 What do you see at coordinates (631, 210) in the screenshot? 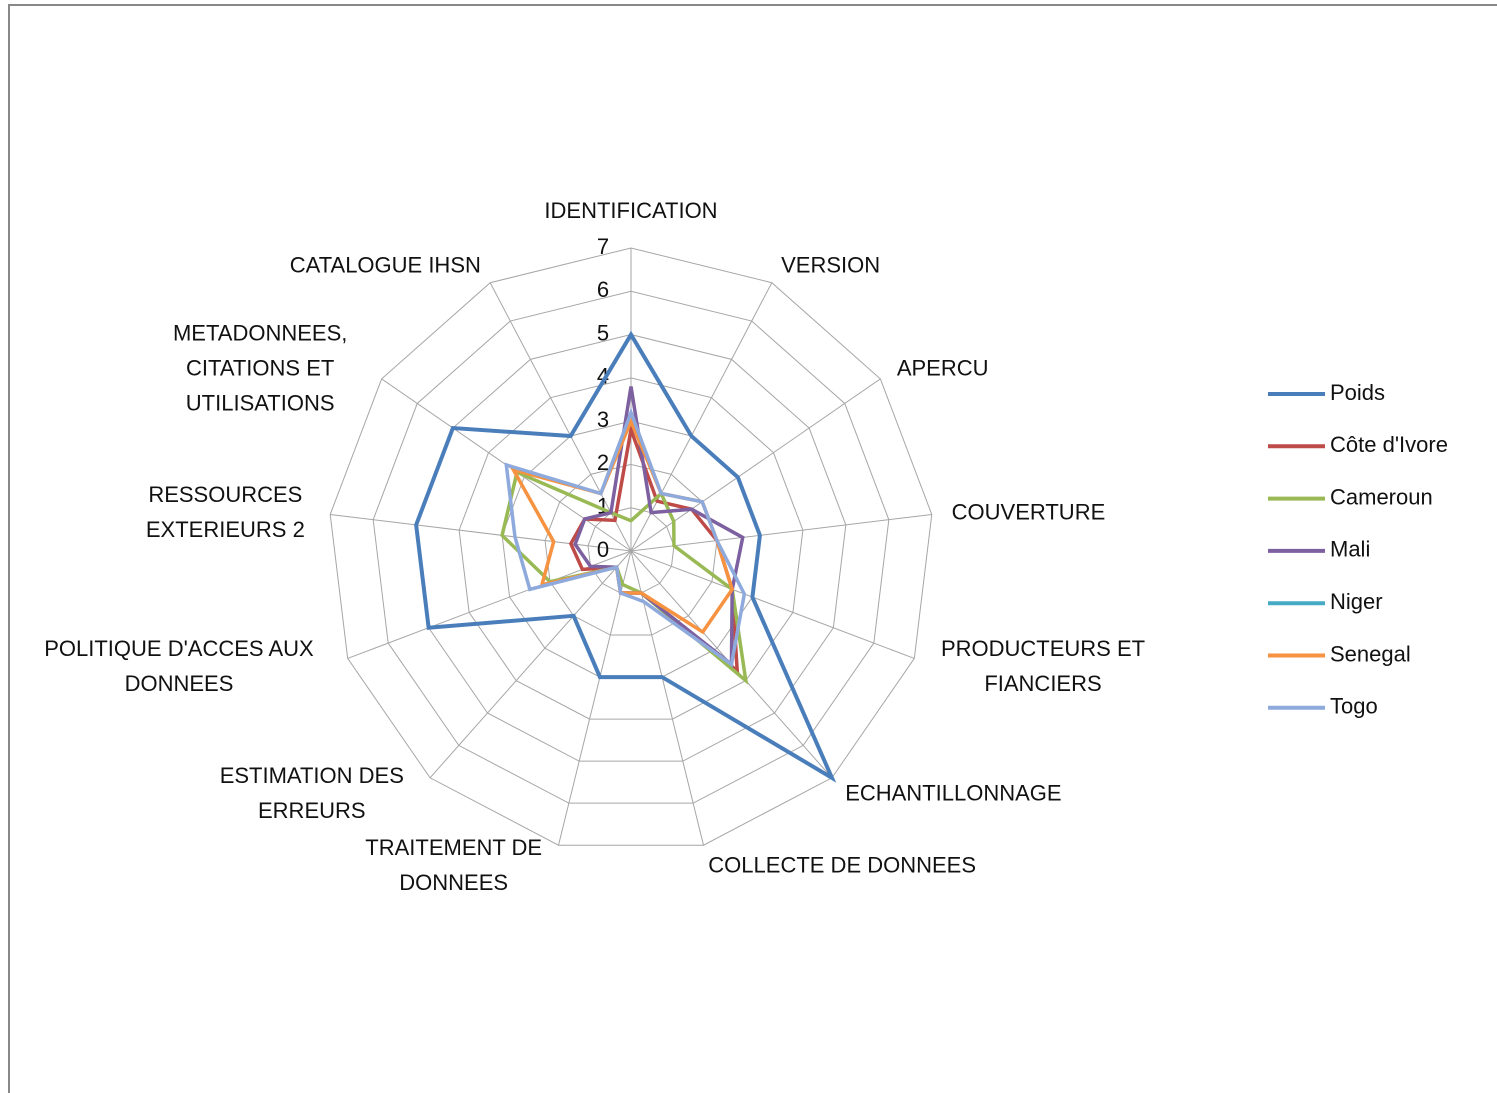
I see `category-label: IDENTIFICATION` at bounding box center [631, 210].